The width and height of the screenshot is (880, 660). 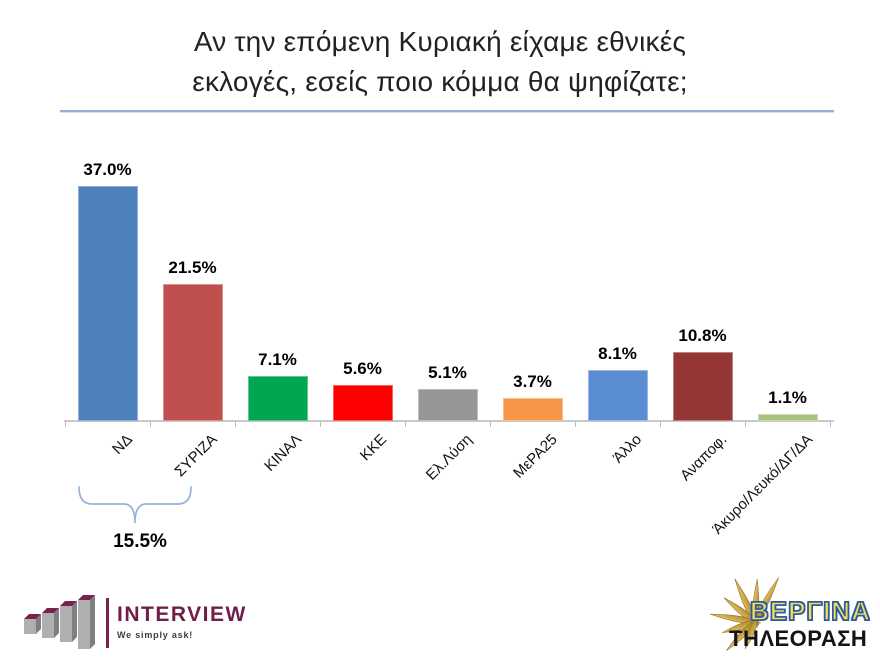 What do you see at coordinates (277, 398) in the screenshot?
I see `bar-kinal` at bounding box center [277, 398].